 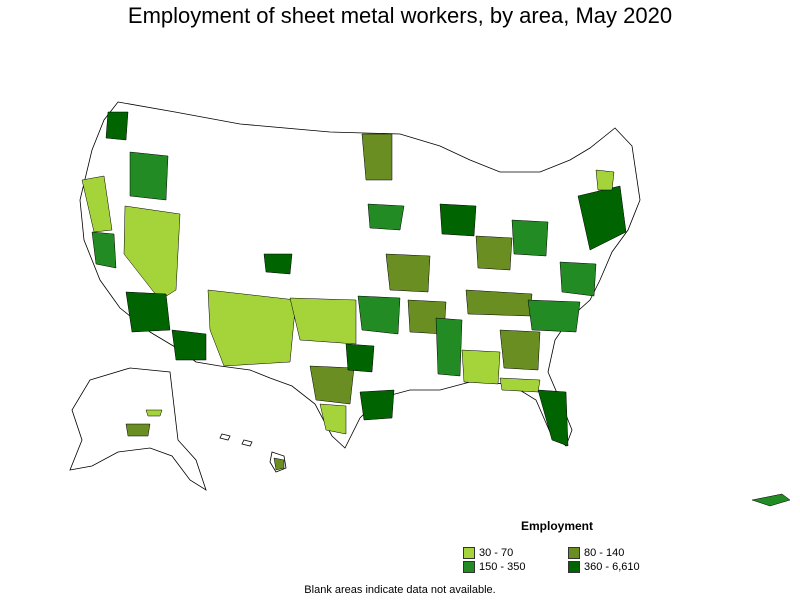 I want to click on area-tennessee, so click(x=499, y=303).